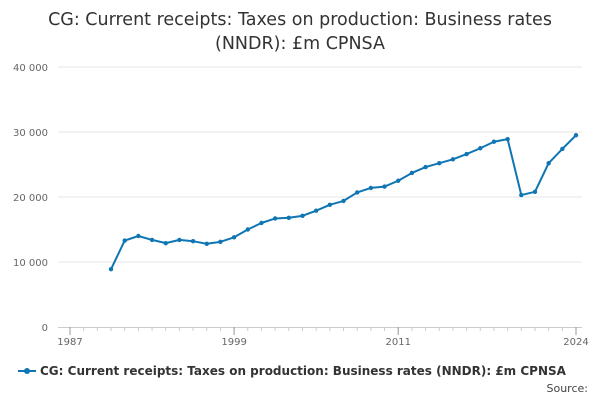 This screenshot has height=400, width=600. What do you see at coordinates (322, 342) in the screenshot?
I see `x-tick-labels: 1987 1999 2011 2024` at bounding box center [322, 342].